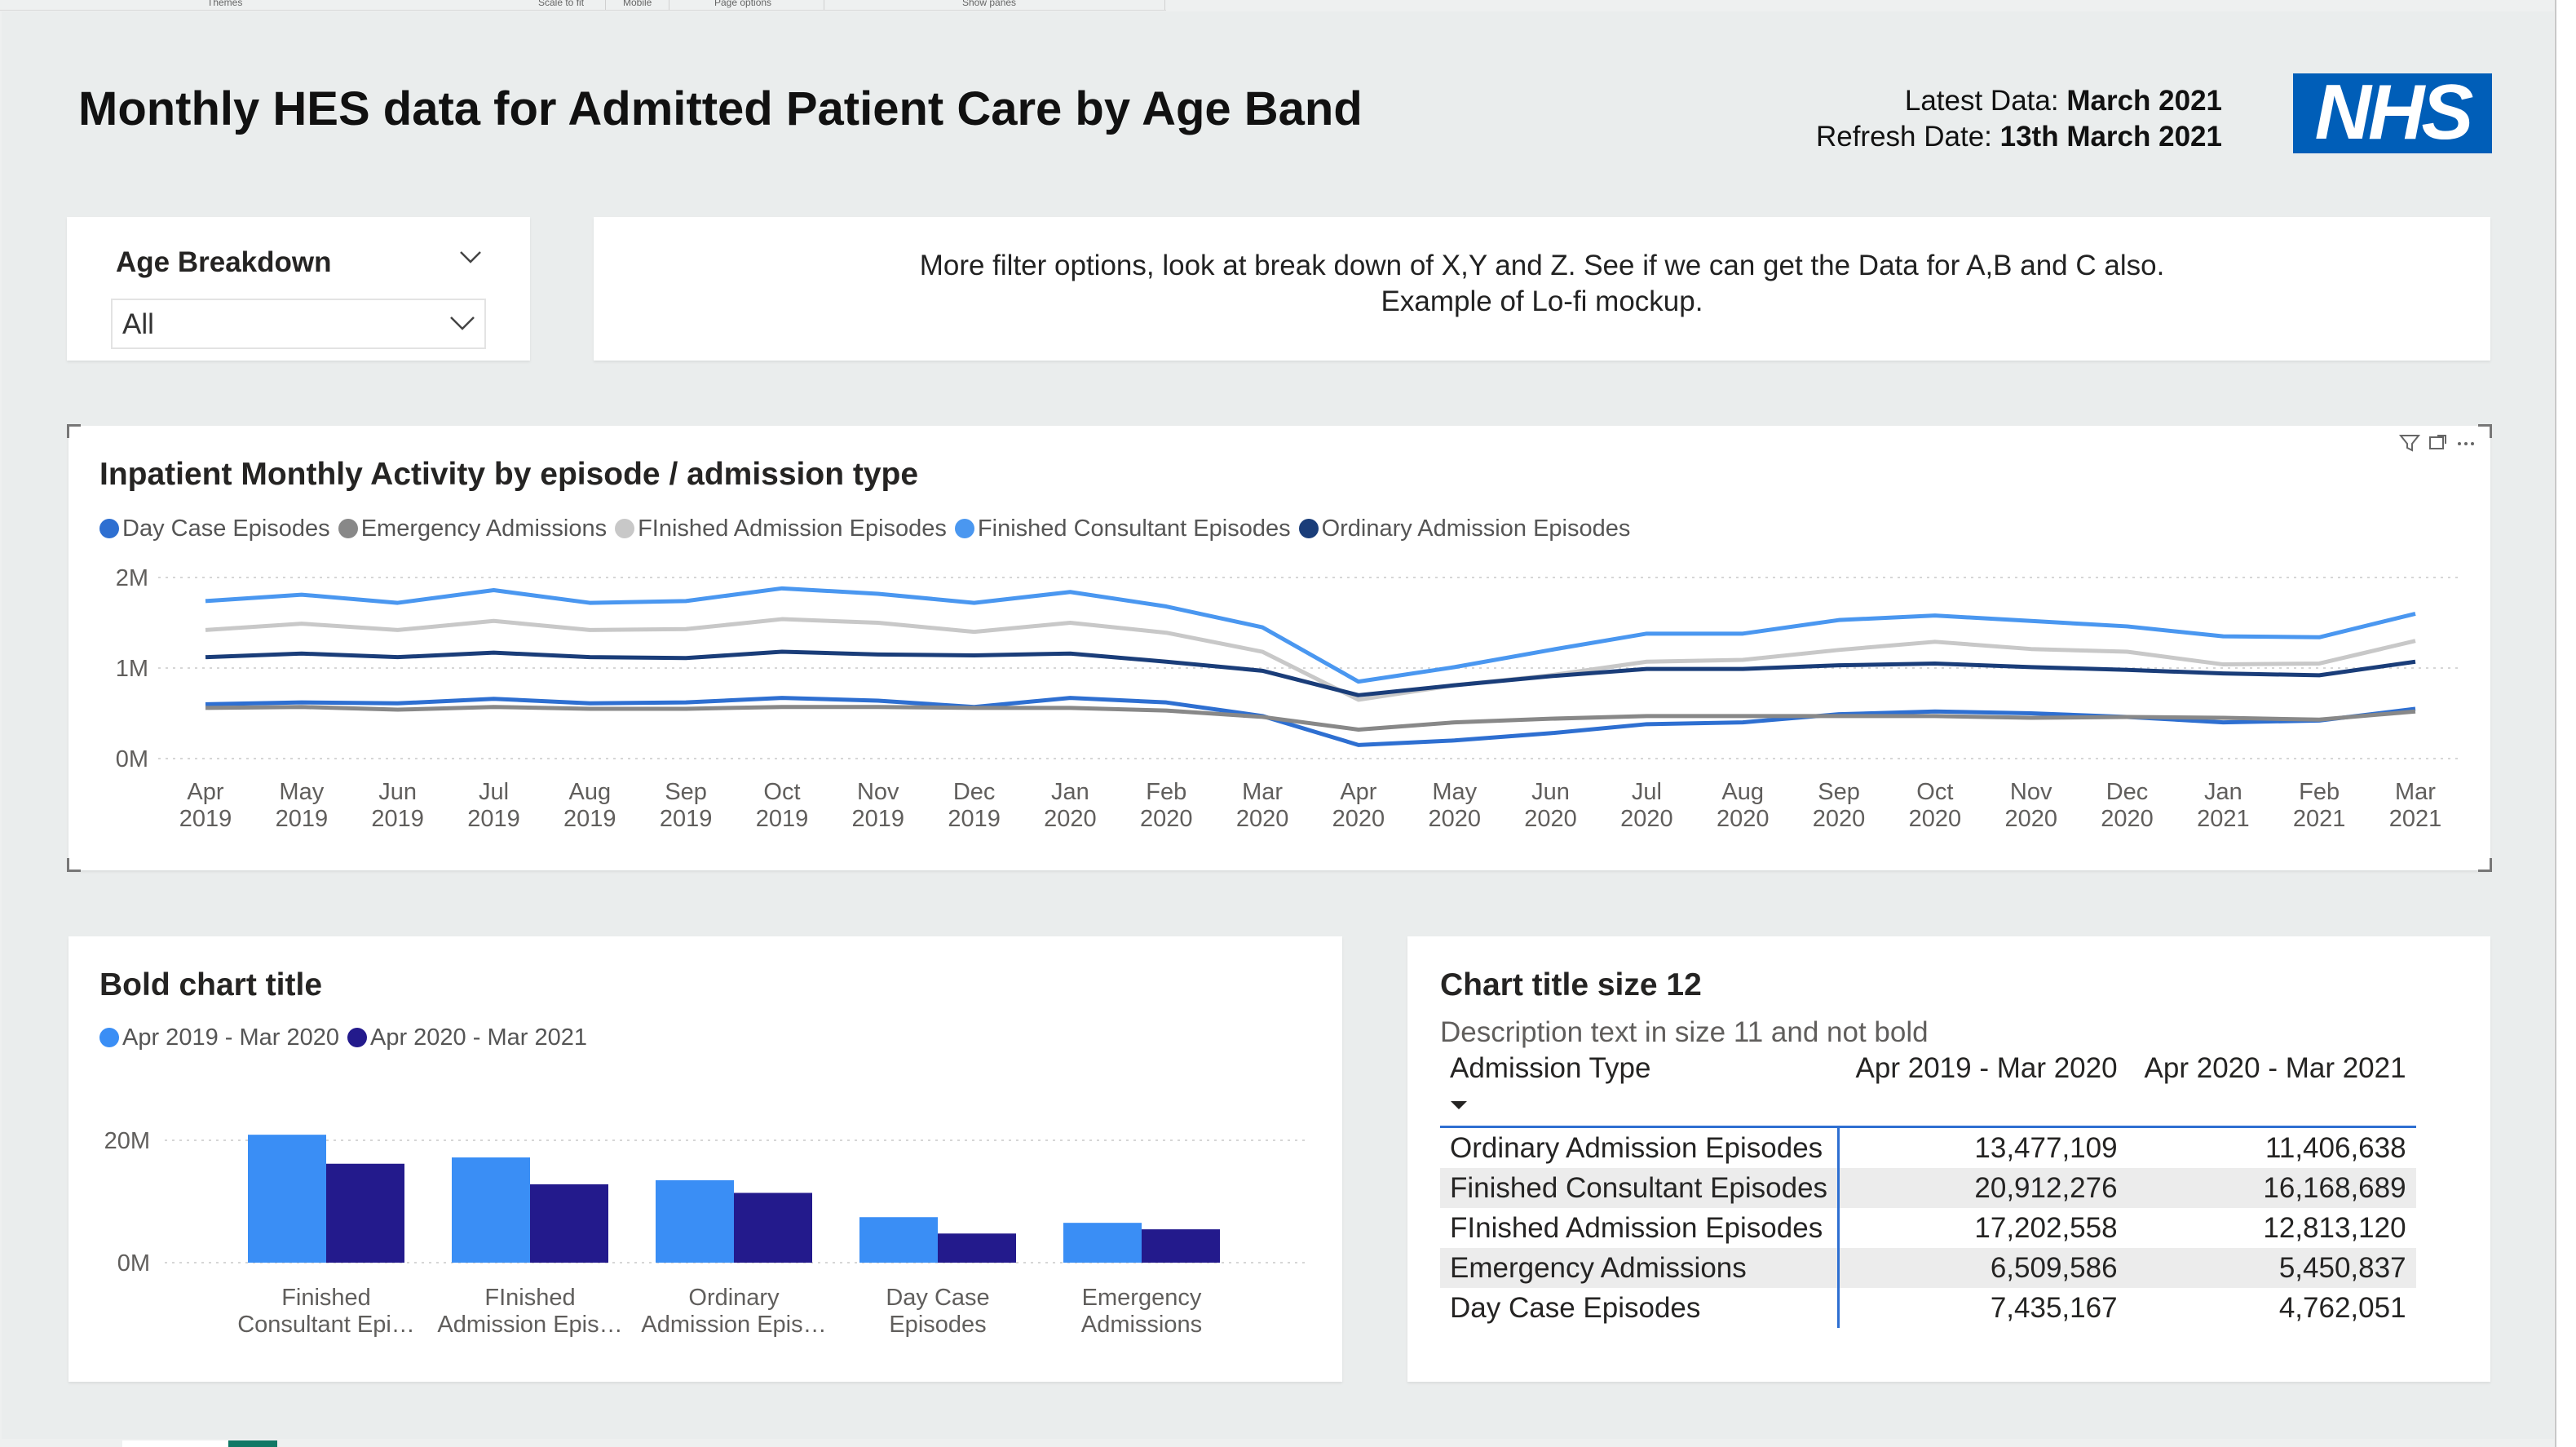 Image resolution: width=2576 pixels, height=1447 pixels. Describe the element at coordinates (133, 1263) in the screenshot. I see `y-tick-label: 0M` at that location.